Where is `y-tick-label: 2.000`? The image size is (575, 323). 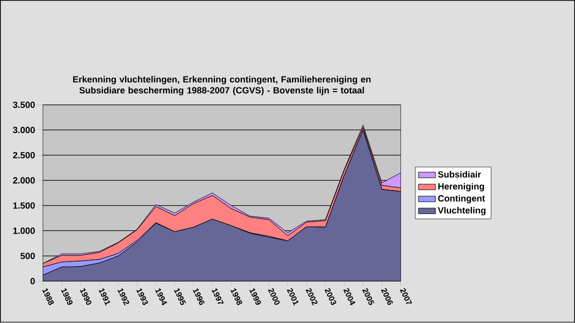
y-tick-label: 2.000 is located at coordinates (24, 180).